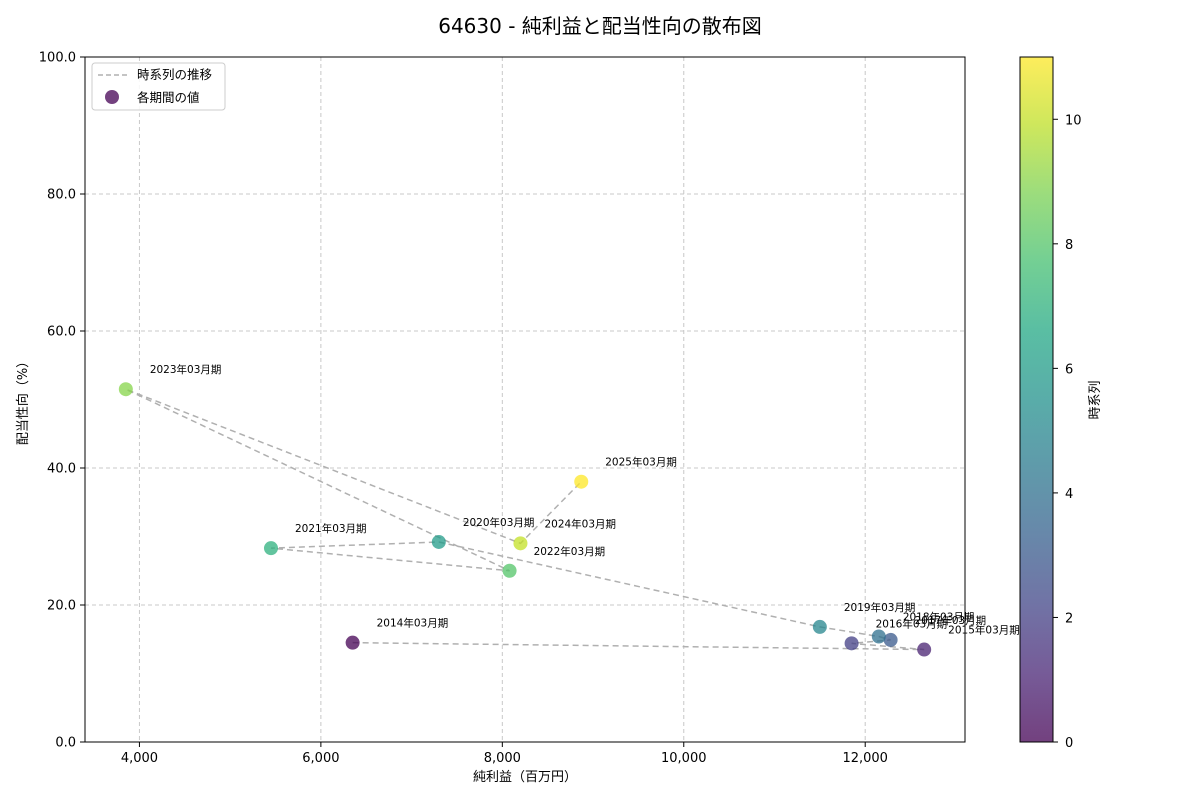 Image resolution: width=1200 pixels, height=800 pixels. Describe the element at coordinates (1069, 369) in the screenshot. I see `colorbar-tick-label: 6` at that location.